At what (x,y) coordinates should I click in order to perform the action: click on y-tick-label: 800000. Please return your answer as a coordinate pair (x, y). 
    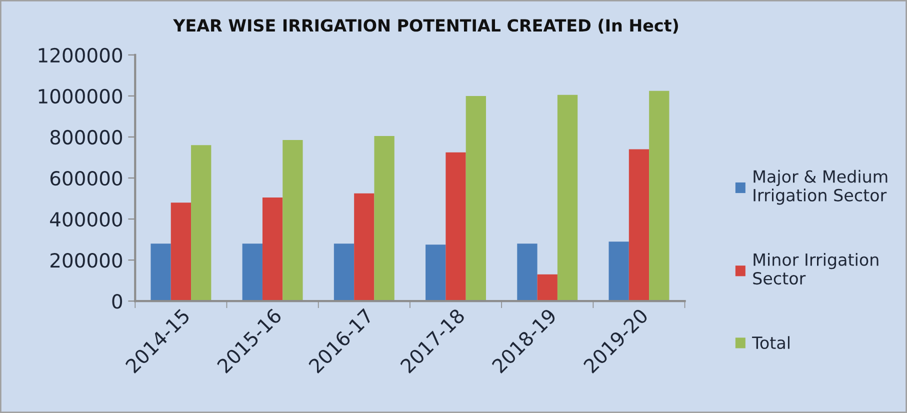
    Looking at the image, I should click on (86, 137).